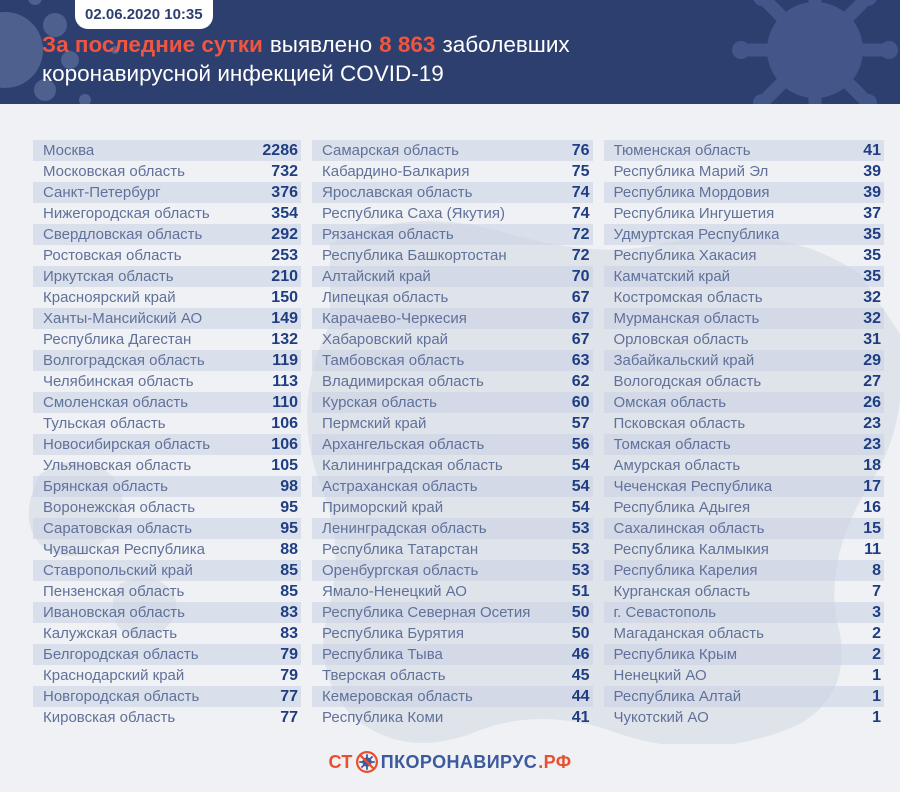 Image resolution: width=900 pixels, height=792 pixels. What do you see at coordinates (743, 402) in the screenshot?
I see `table-row: Омская область 26` at bounding box center [743, 402].